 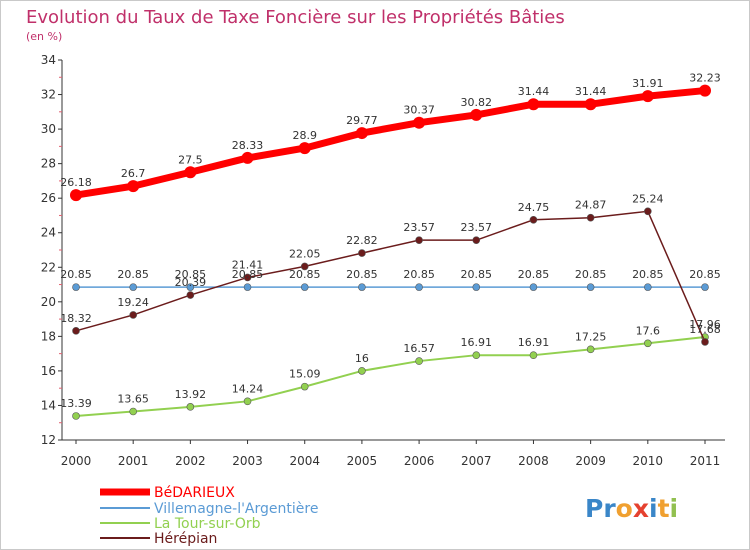 I want to click on data-label: 32.23, so click(x=705, y=78).